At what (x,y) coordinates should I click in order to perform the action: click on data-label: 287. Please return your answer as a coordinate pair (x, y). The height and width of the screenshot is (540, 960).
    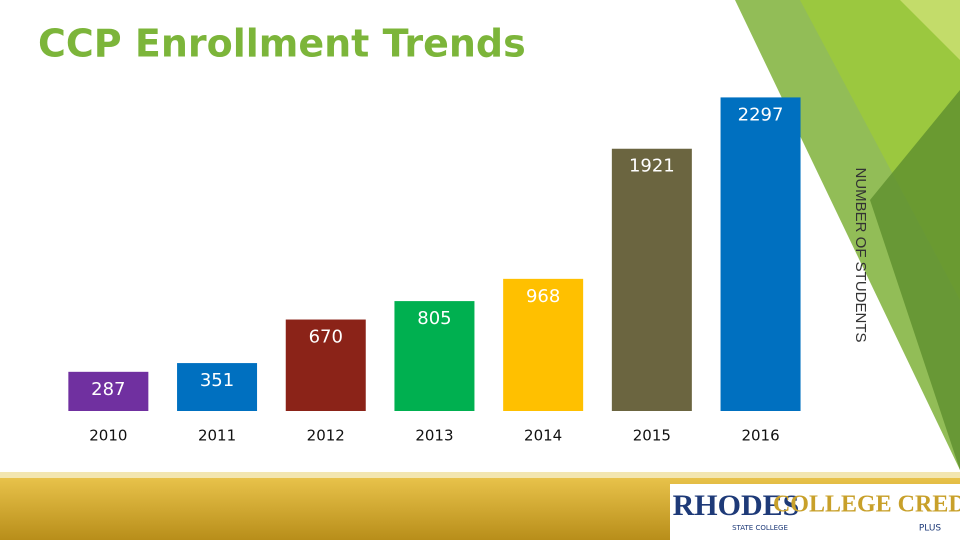
    Looking at the image, I should click on (108, 389).